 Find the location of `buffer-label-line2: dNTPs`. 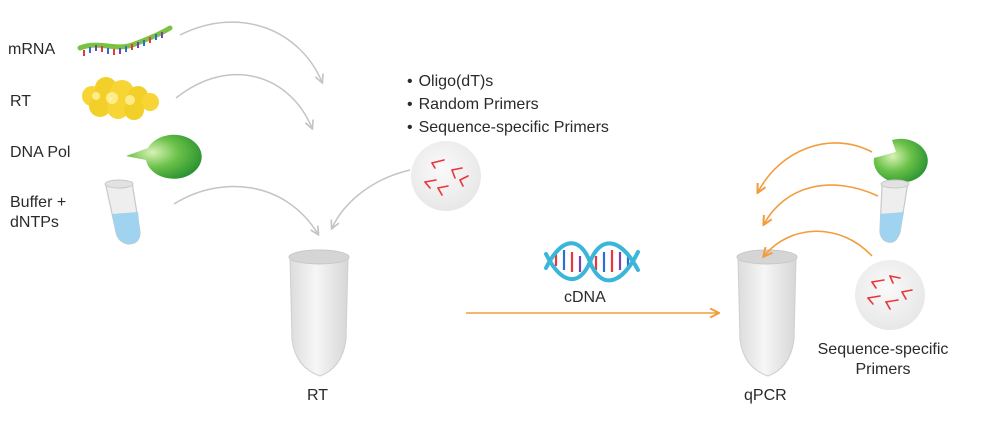

buffer-label-line2: dNTPs is located at coordinates (34, 222).